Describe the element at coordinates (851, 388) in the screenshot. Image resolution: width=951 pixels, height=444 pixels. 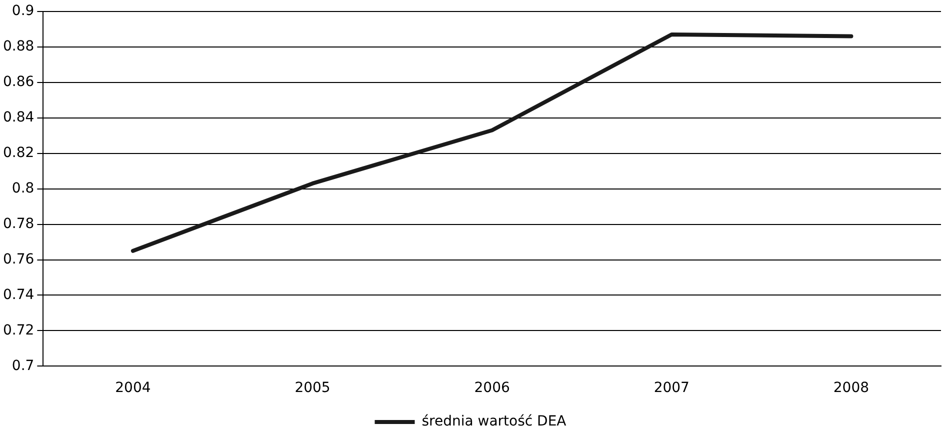
I see `x-tick-label: 2008` at that location.